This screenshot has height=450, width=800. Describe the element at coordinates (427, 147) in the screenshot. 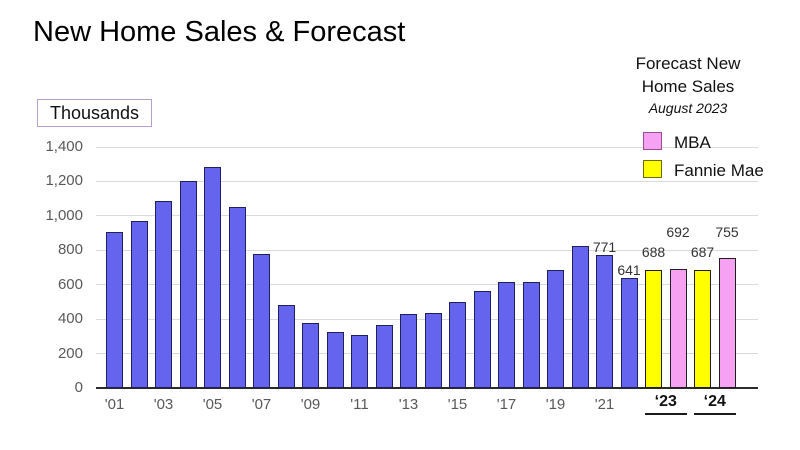

I see `gridline-1,400` at that location.